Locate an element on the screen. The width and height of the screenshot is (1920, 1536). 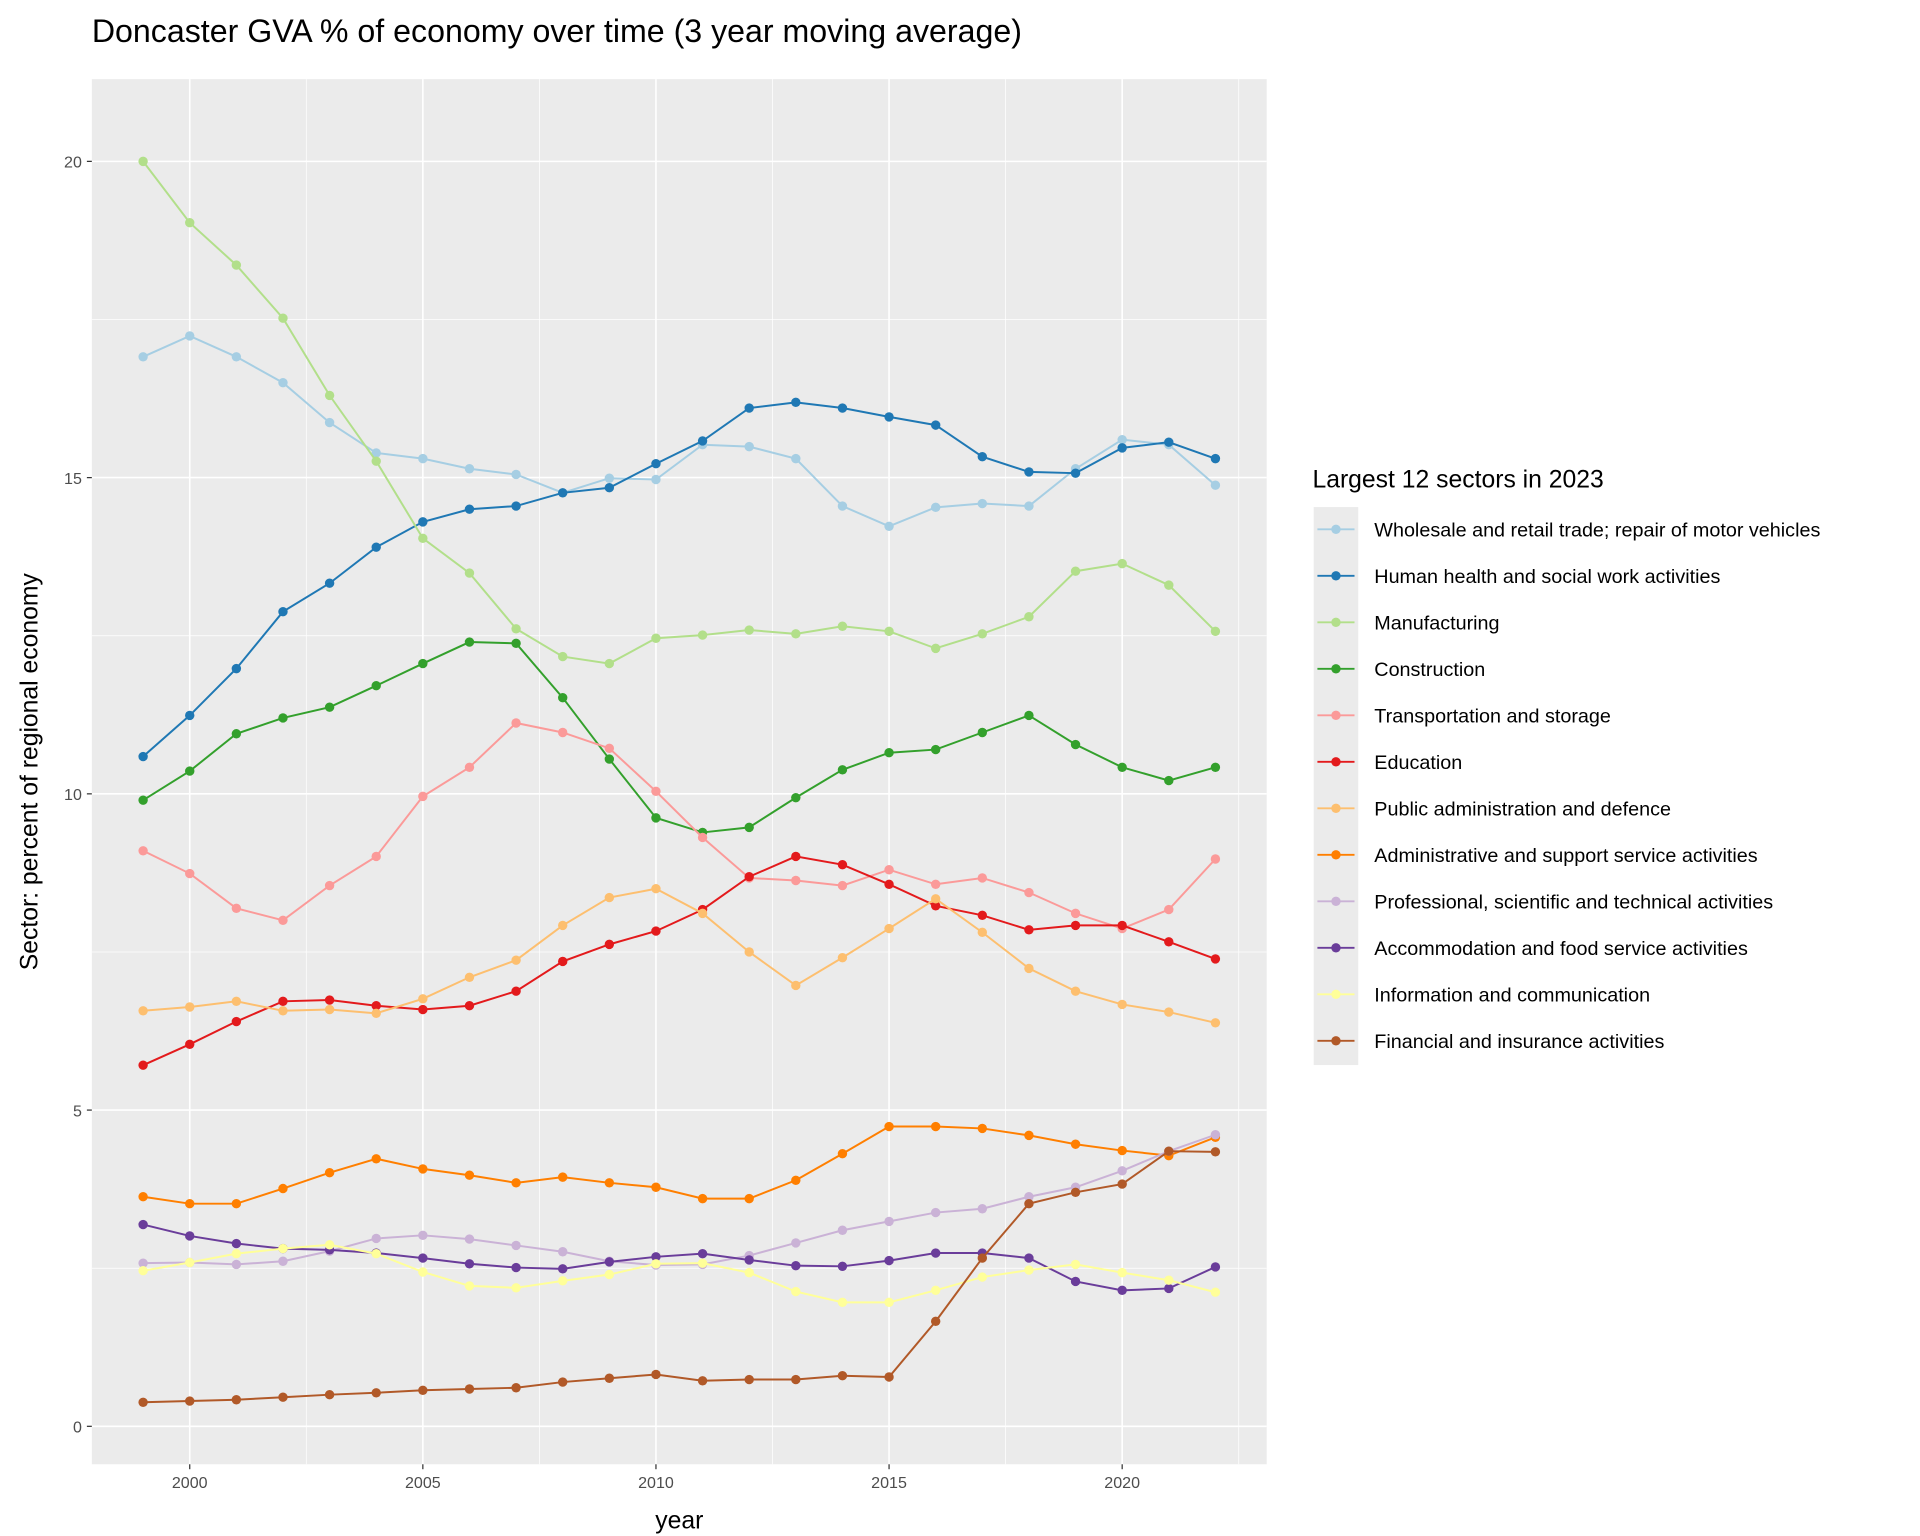
legend-item: Manufacturing is located at coordinates (1408, 624).